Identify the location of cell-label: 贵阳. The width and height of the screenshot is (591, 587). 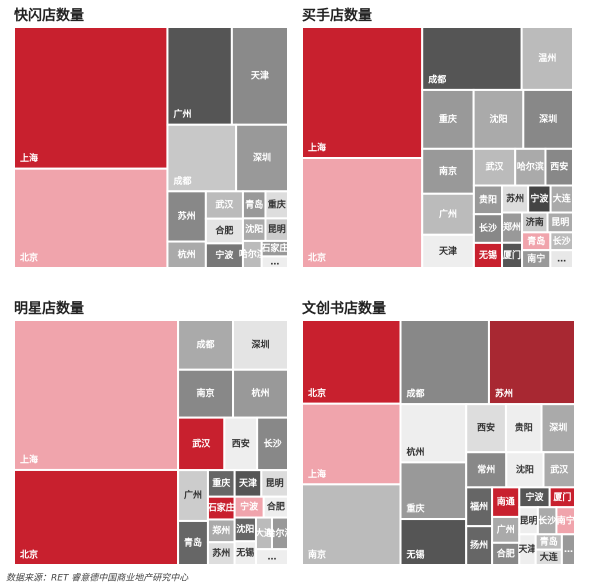
(488, 199).